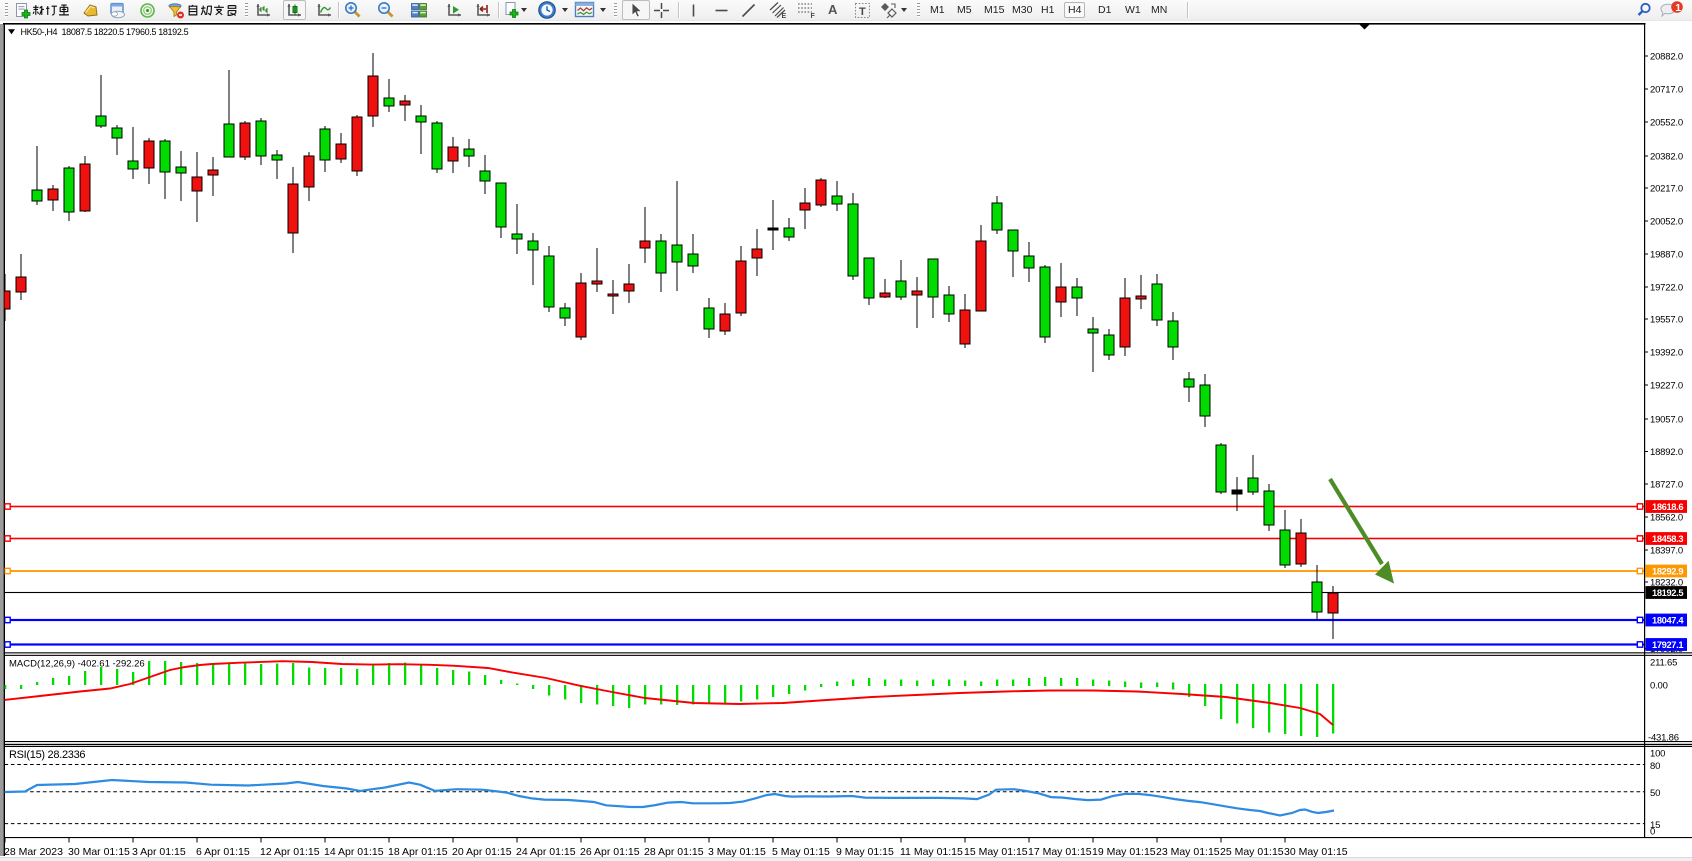  Describe the element at coordinates (418, 852) in the screenshot. I see `svg-text: 18 Apr 01:15` at that location.